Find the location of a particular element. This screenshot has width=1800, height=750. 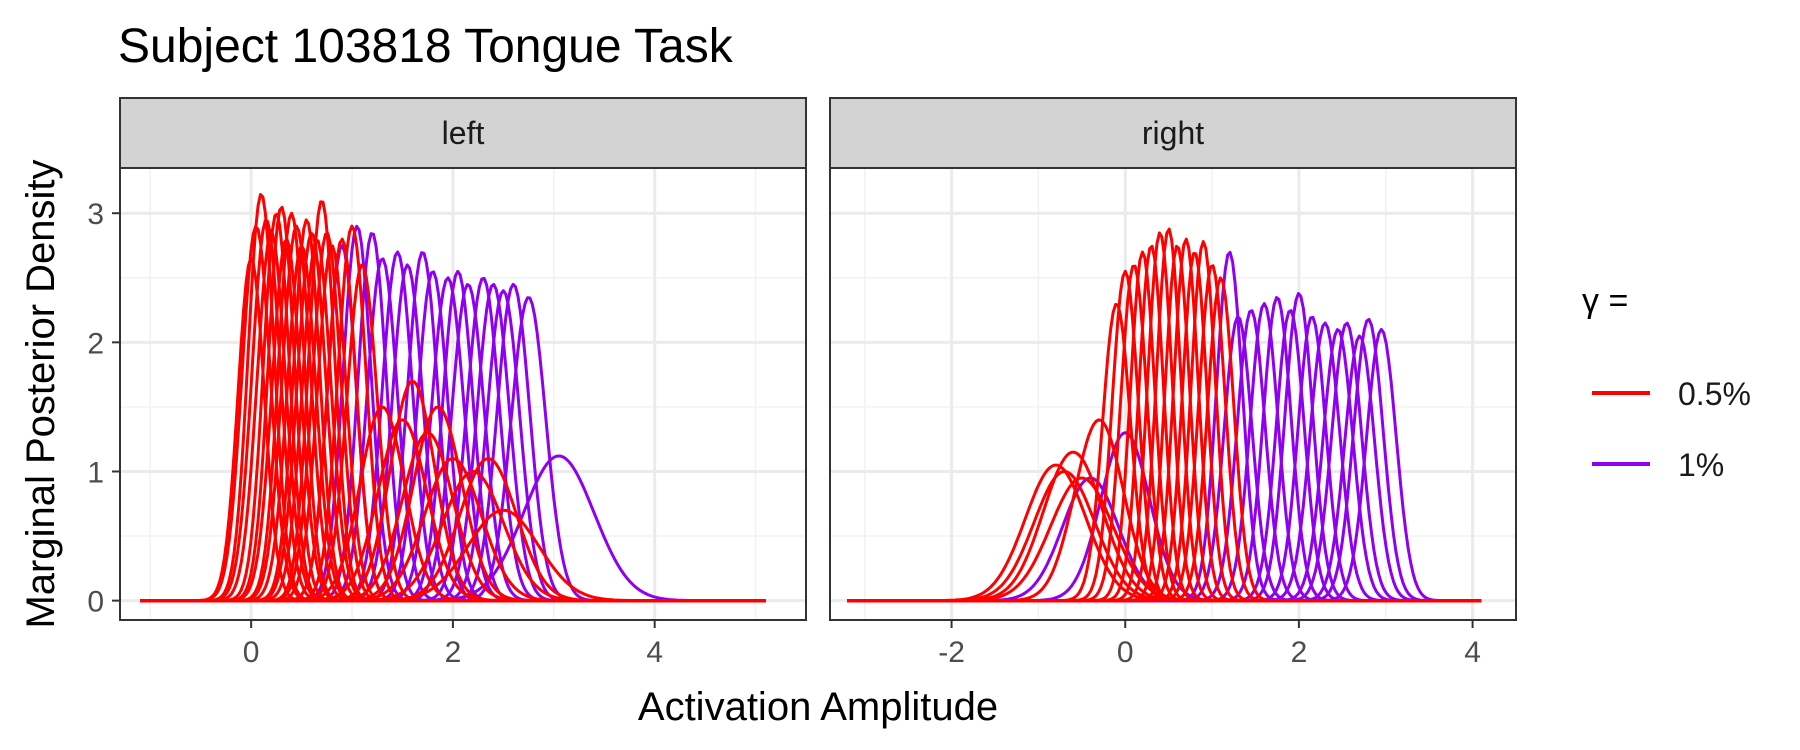

strip-right-bg is located at coordinates (1173, 133).